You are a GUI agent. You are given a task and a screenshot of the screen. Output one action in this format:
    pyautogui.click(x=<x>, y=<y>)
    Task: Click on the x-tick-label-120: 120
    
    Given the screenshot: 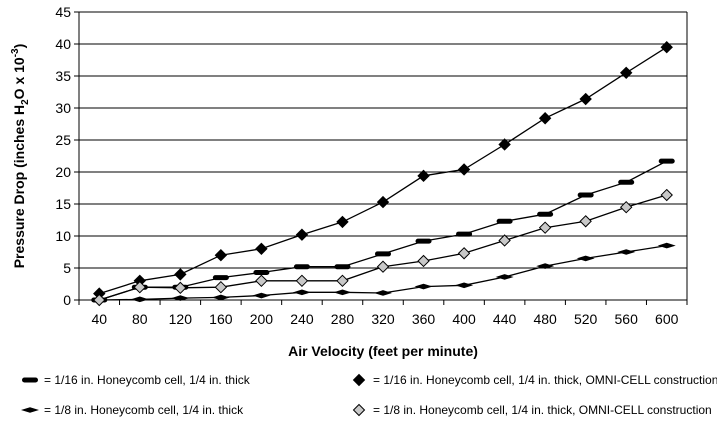 What is the action you would take?
    pyautogui.click(x=181, y=319)
    